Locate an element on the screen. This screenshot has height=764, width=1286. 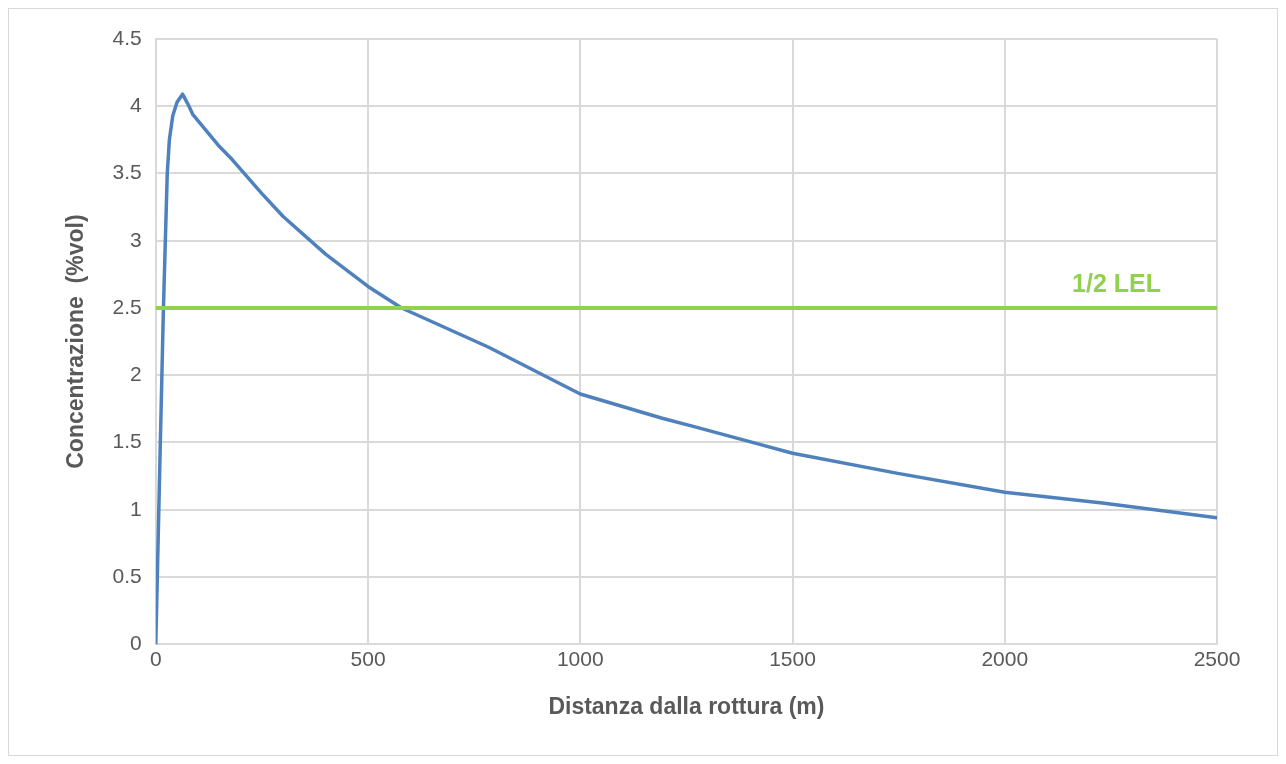
x-tick-label: 2500 is located at coordinates (1217, 658).